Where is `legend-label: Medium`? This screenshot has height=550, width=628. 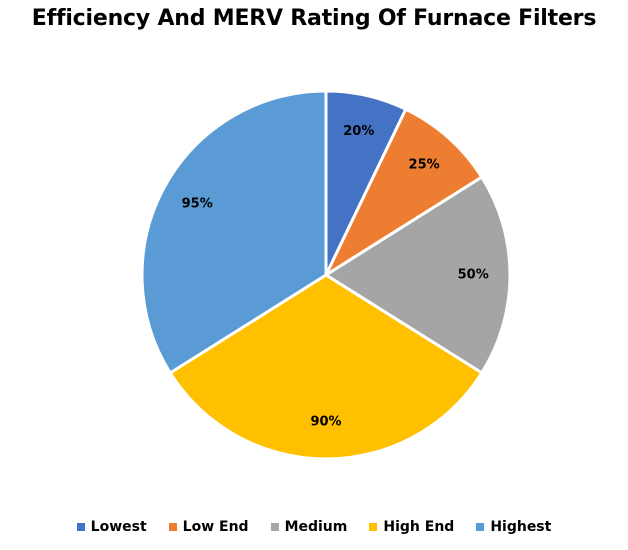
legend-label: Medium is located at coordinates (316, 527).